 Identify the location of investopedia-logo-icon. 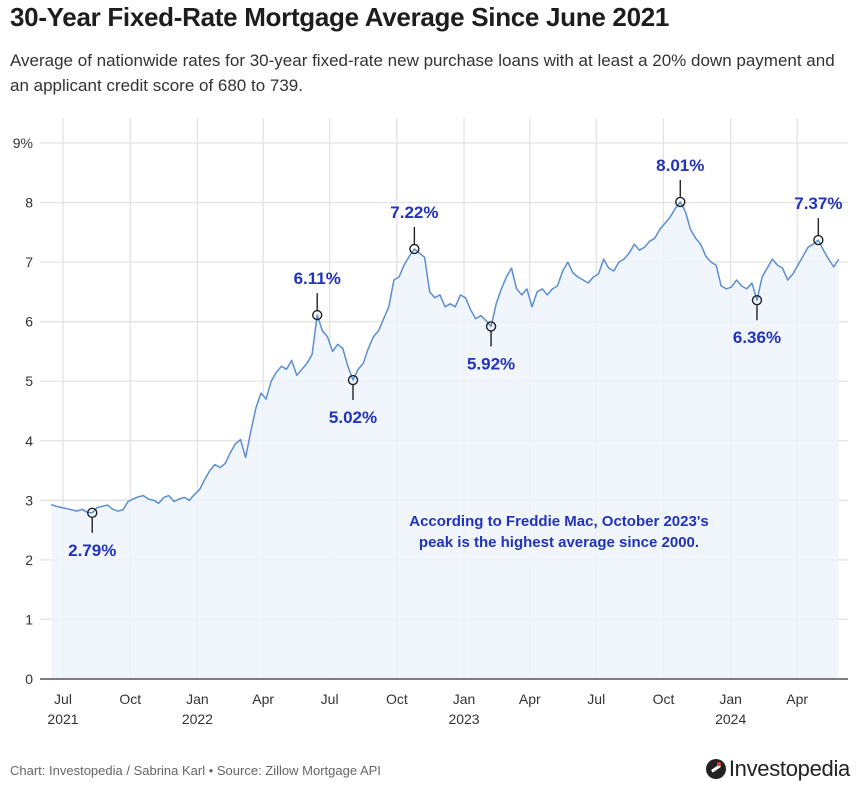
(715, 769).